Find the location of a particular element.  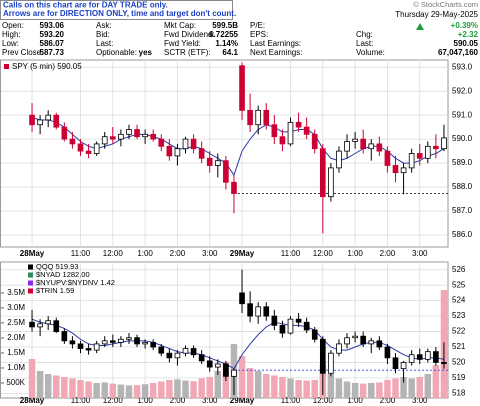

quote-label: Last Earnings: is located at coordinates (275, 43).